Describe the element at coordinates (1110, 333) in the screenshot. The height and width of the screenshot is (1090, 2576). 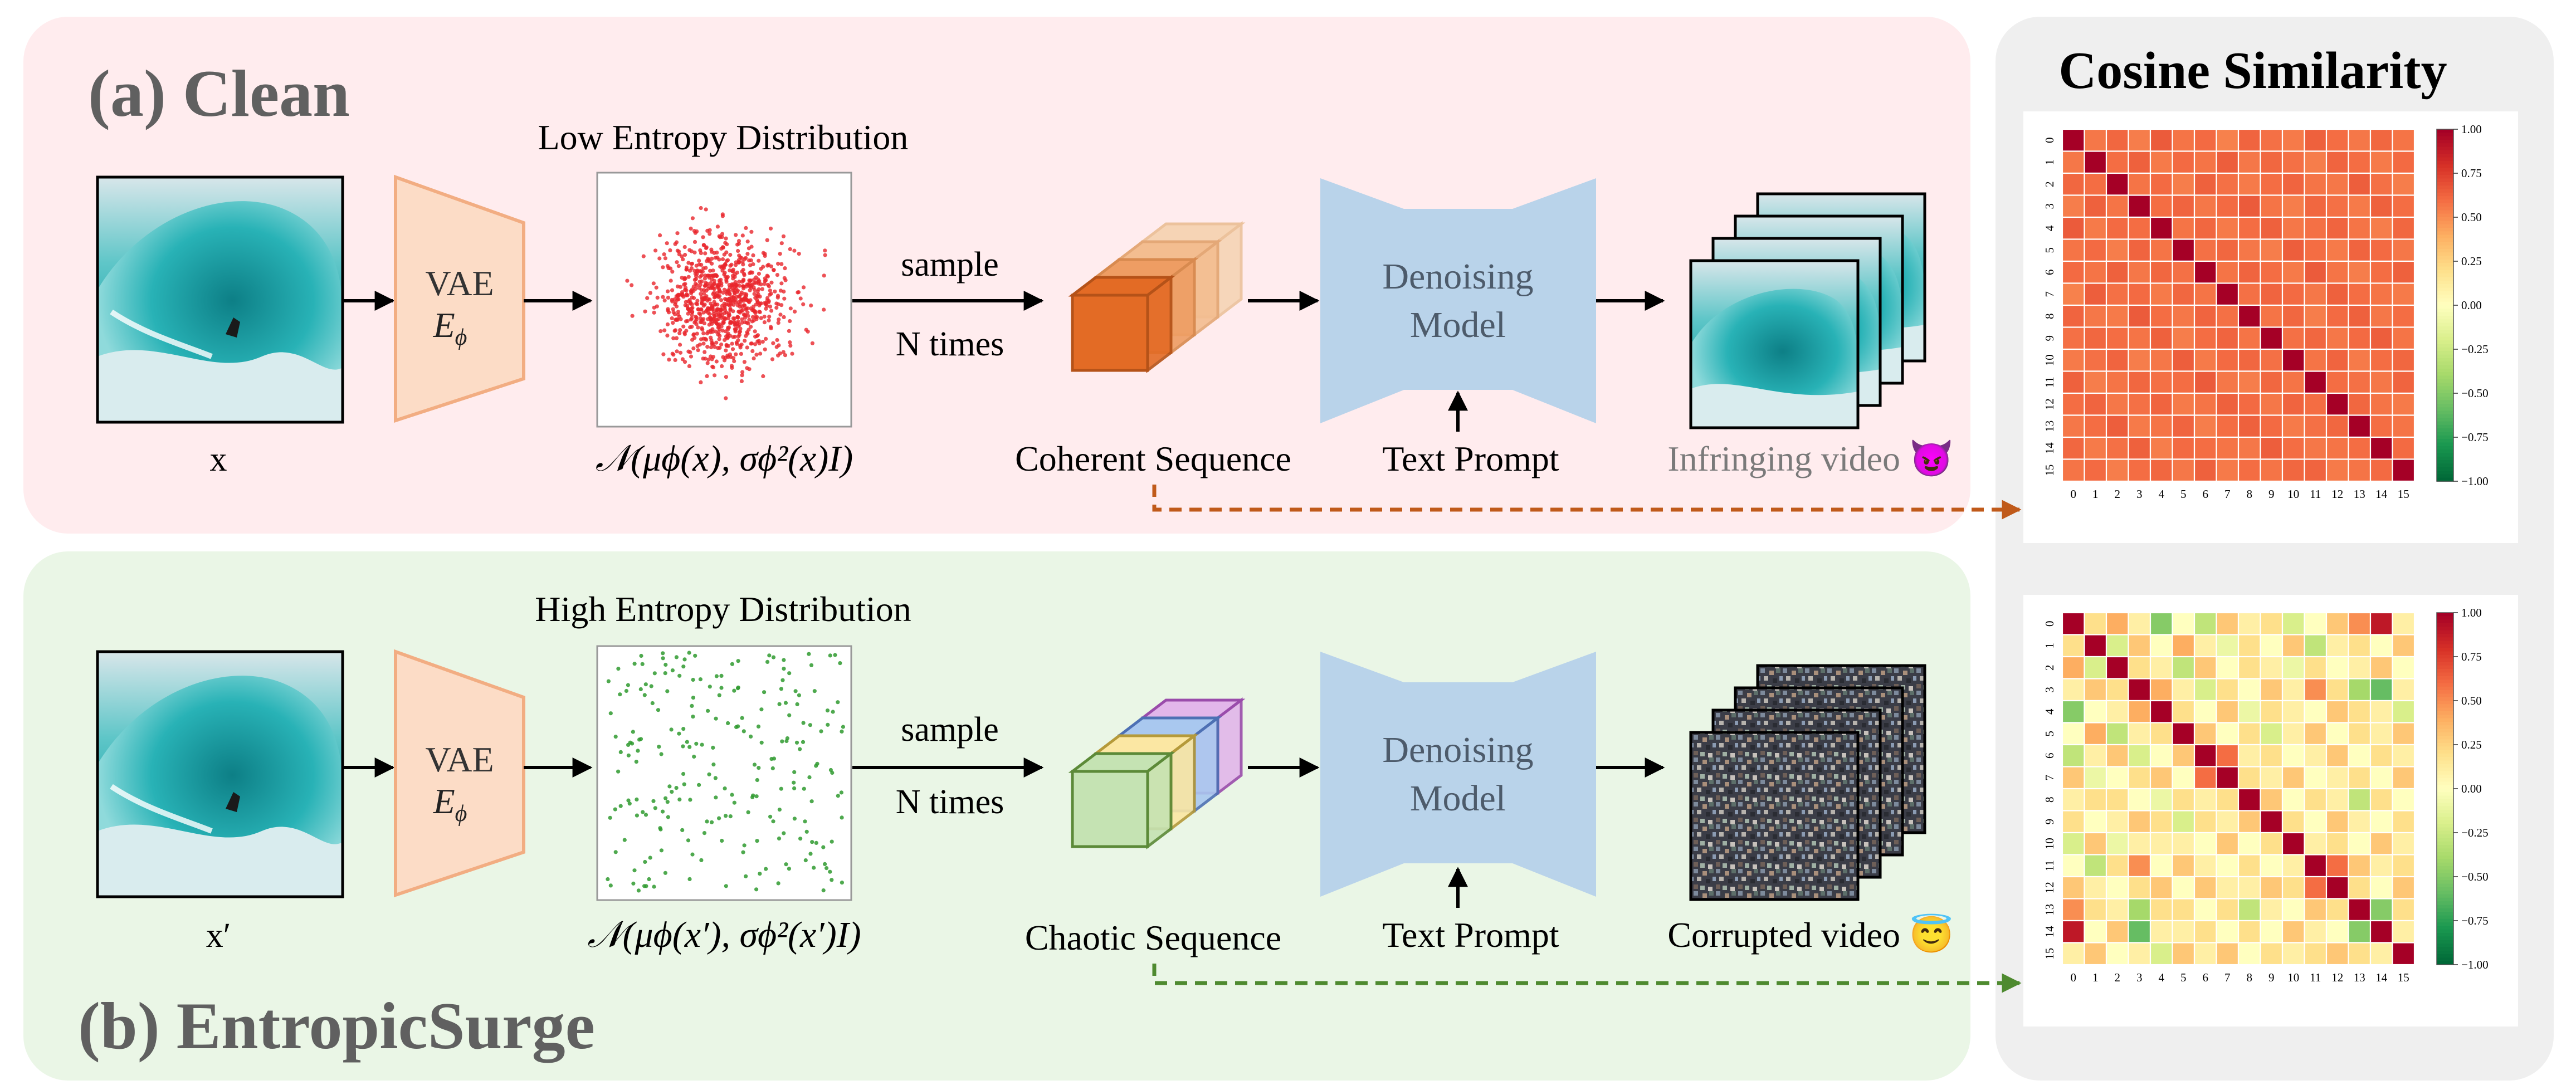
I see `cube-front` at that location.